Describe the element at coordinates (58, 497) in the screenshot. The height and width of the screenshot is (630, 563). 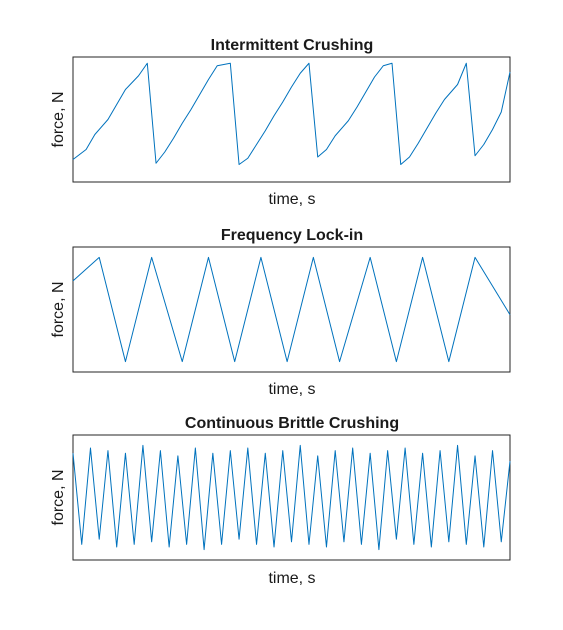
I see `subplot-3-ylabel: force, N` at that location.